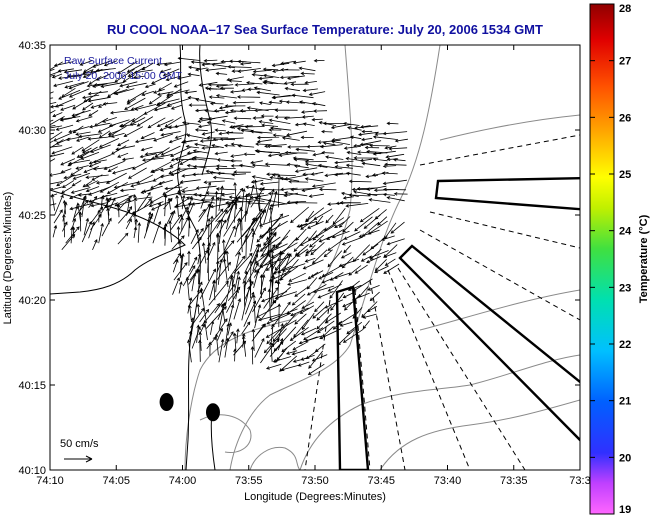 The image size is (651, 518). Describe the element at coordinates (212, 412) in the screenshot. I see `station-marker` at that location.